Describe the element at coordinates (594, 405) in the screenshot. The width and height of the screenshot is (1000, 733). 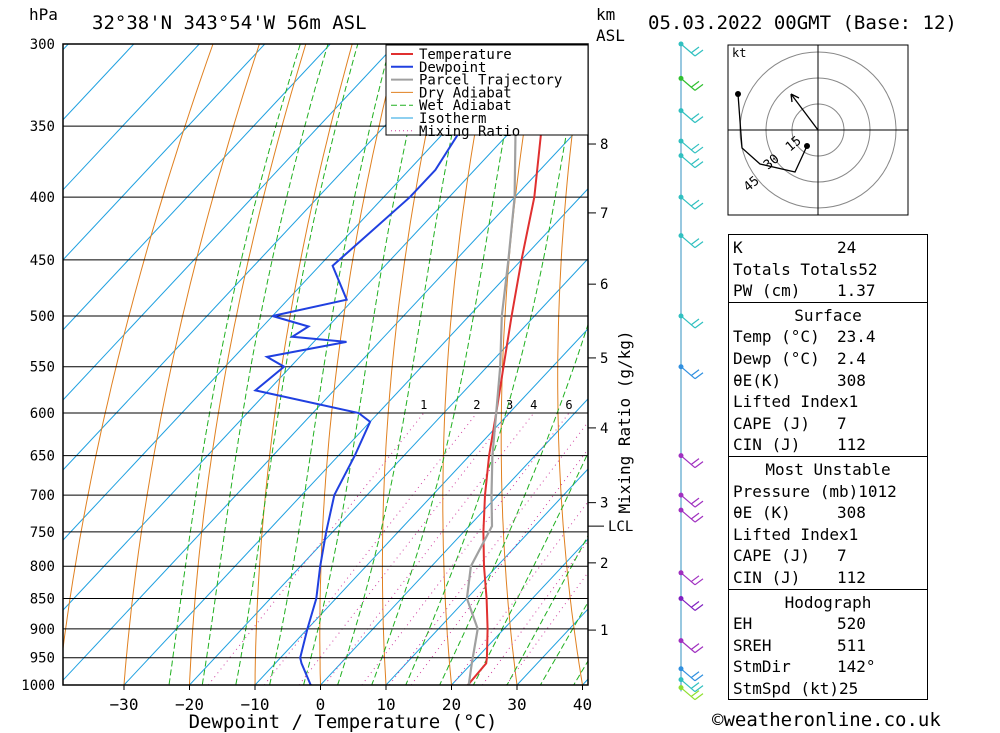
I see `mixing-ratio-label: 8` at that location.